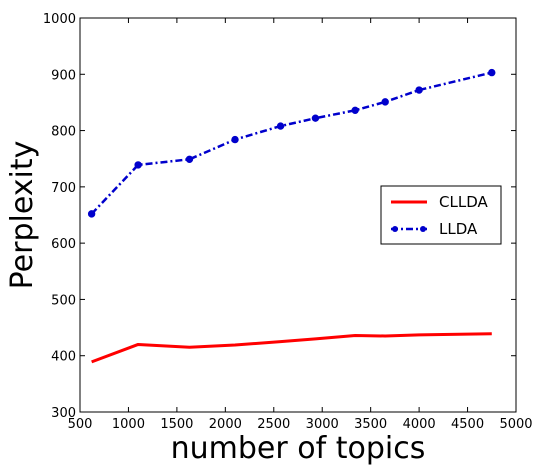 The width and height of the screenshot is (540, 474). I want to click on x-axis-title: number of topics, so click(298, 448).